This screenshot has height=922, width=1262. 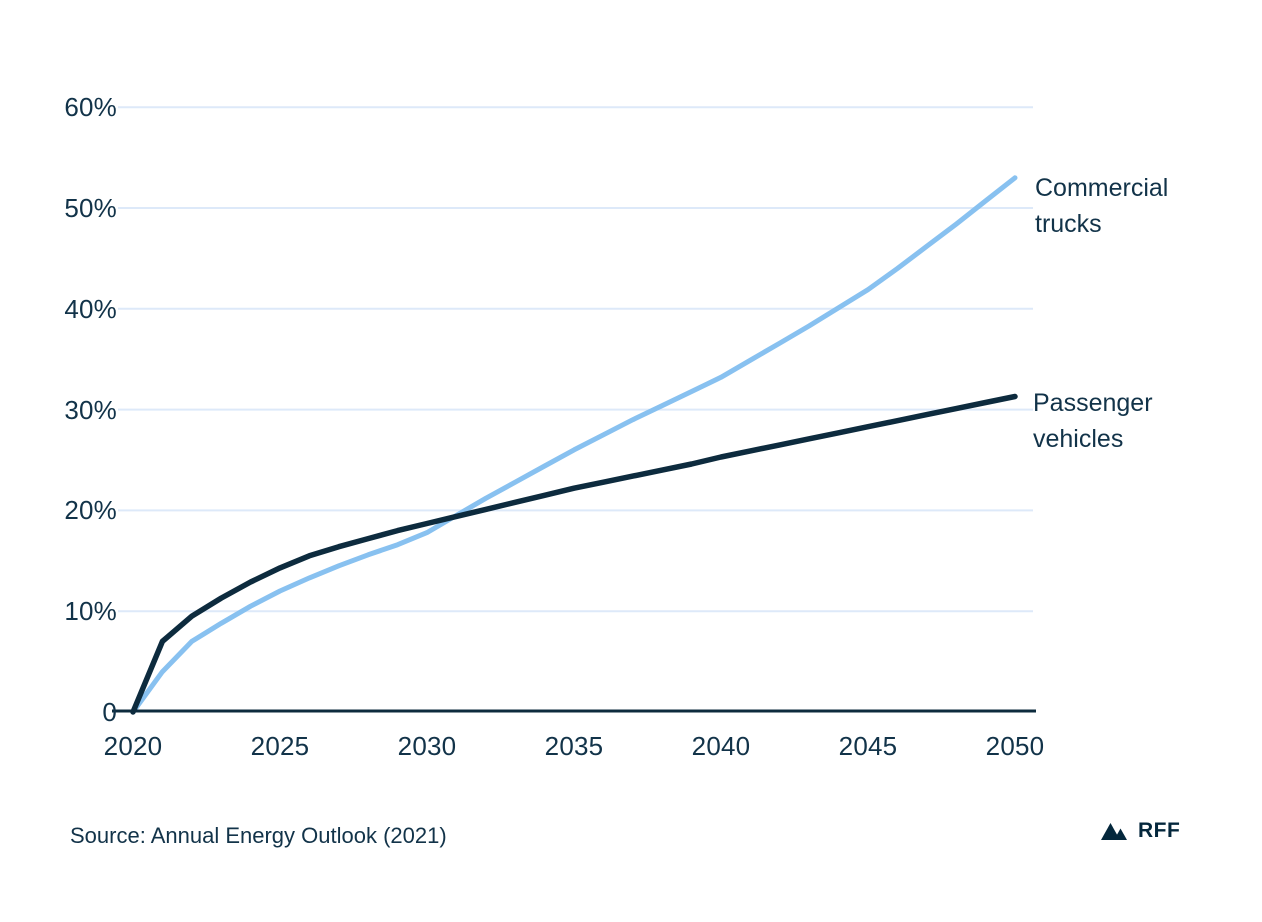 What do you see at coordinates (1159, 830) in the screenshot?
I see `rff-logo-text: RFF` at bounding box center [1159, 830].